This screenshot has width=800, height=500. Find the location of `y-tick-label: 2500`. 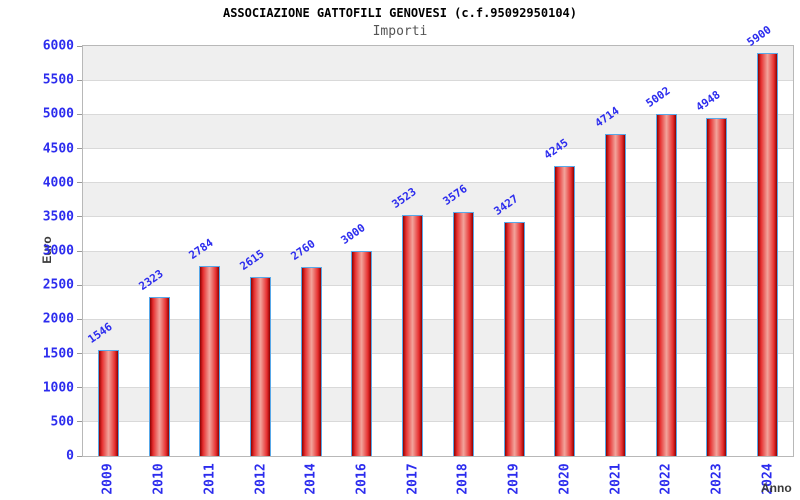

y-tick-label: 2500 is located at coordinates (58, 285).